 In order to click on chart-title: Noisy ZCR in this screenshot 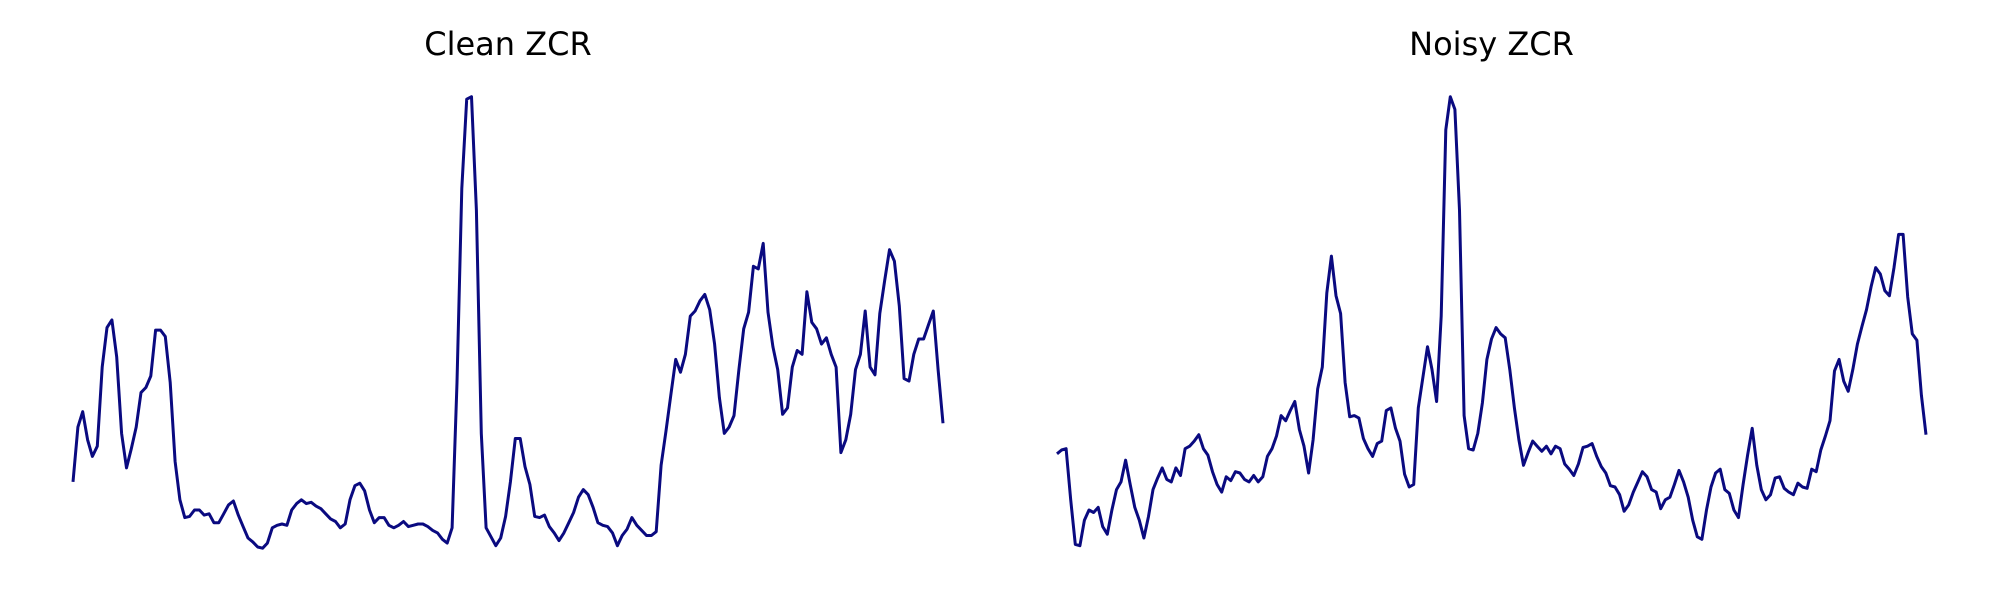, I will do `click(1491, 44)`.